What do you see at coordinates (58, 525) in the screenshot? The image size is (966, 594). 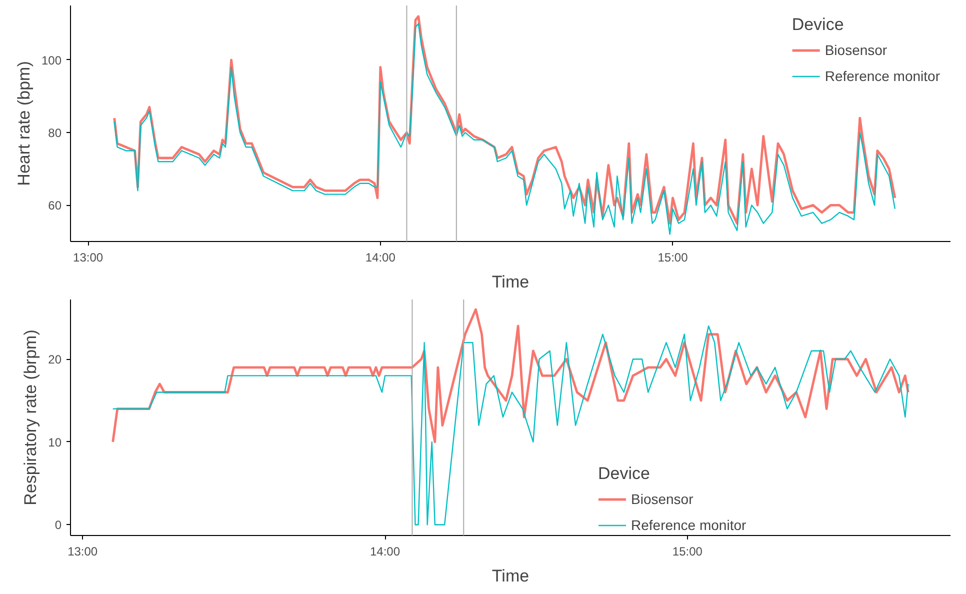 I see `y-tick-label: 0` at bounding box center [58, 525].